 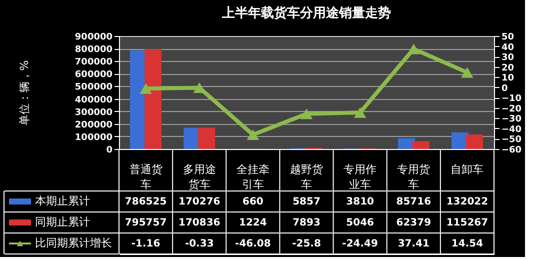 I want to click on data-label: -24.49, so click(x=360, y=244).